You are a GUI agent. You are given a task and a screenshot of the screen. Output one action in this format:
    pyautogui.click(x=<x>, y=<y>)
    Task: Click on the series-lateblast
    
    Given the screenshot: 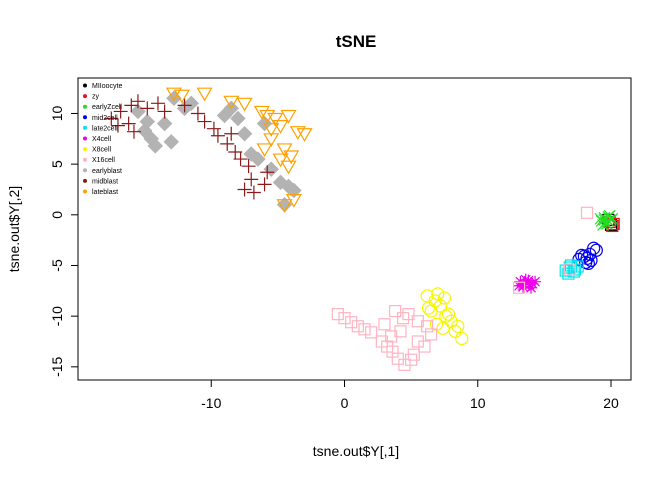 What is the action you would take?
    pyautogui.click(x=239, y=150)
    